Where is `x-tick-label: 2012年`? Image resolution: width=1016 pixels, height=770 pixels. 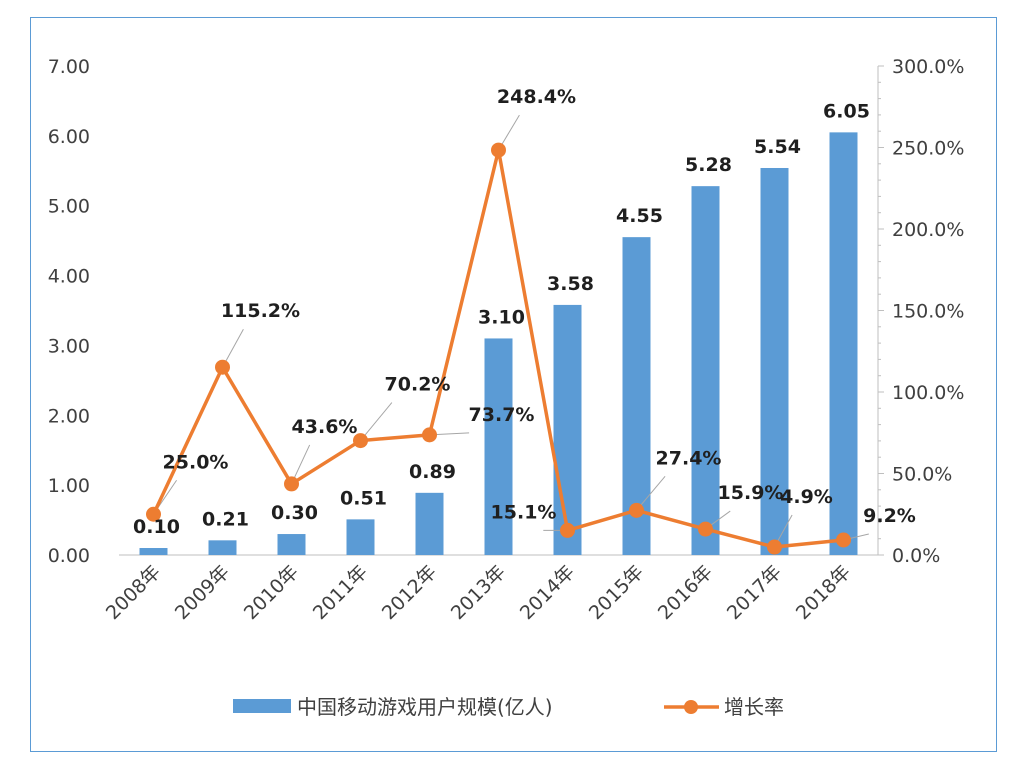 x-tick-label: 2012年 is located at coordinates (409, 592).